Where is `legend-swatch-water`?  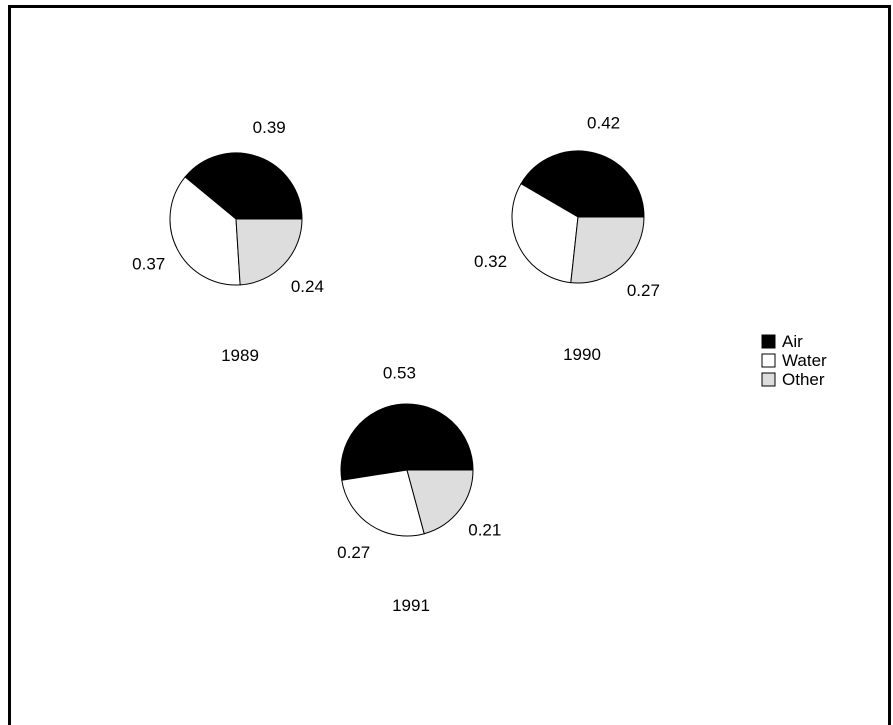 legend-swatch-water is located at coordinates (768, 360).